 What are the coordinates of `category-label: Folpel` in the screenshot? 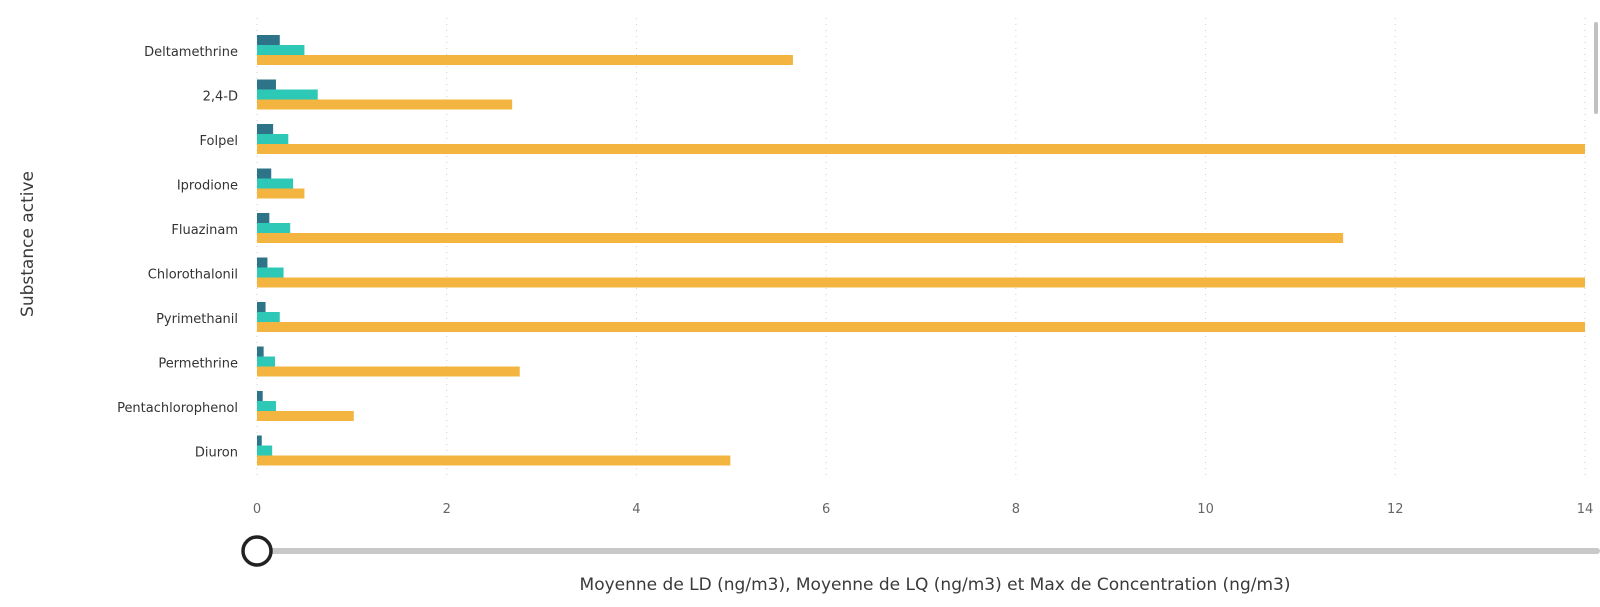 It's located at (219, 141).